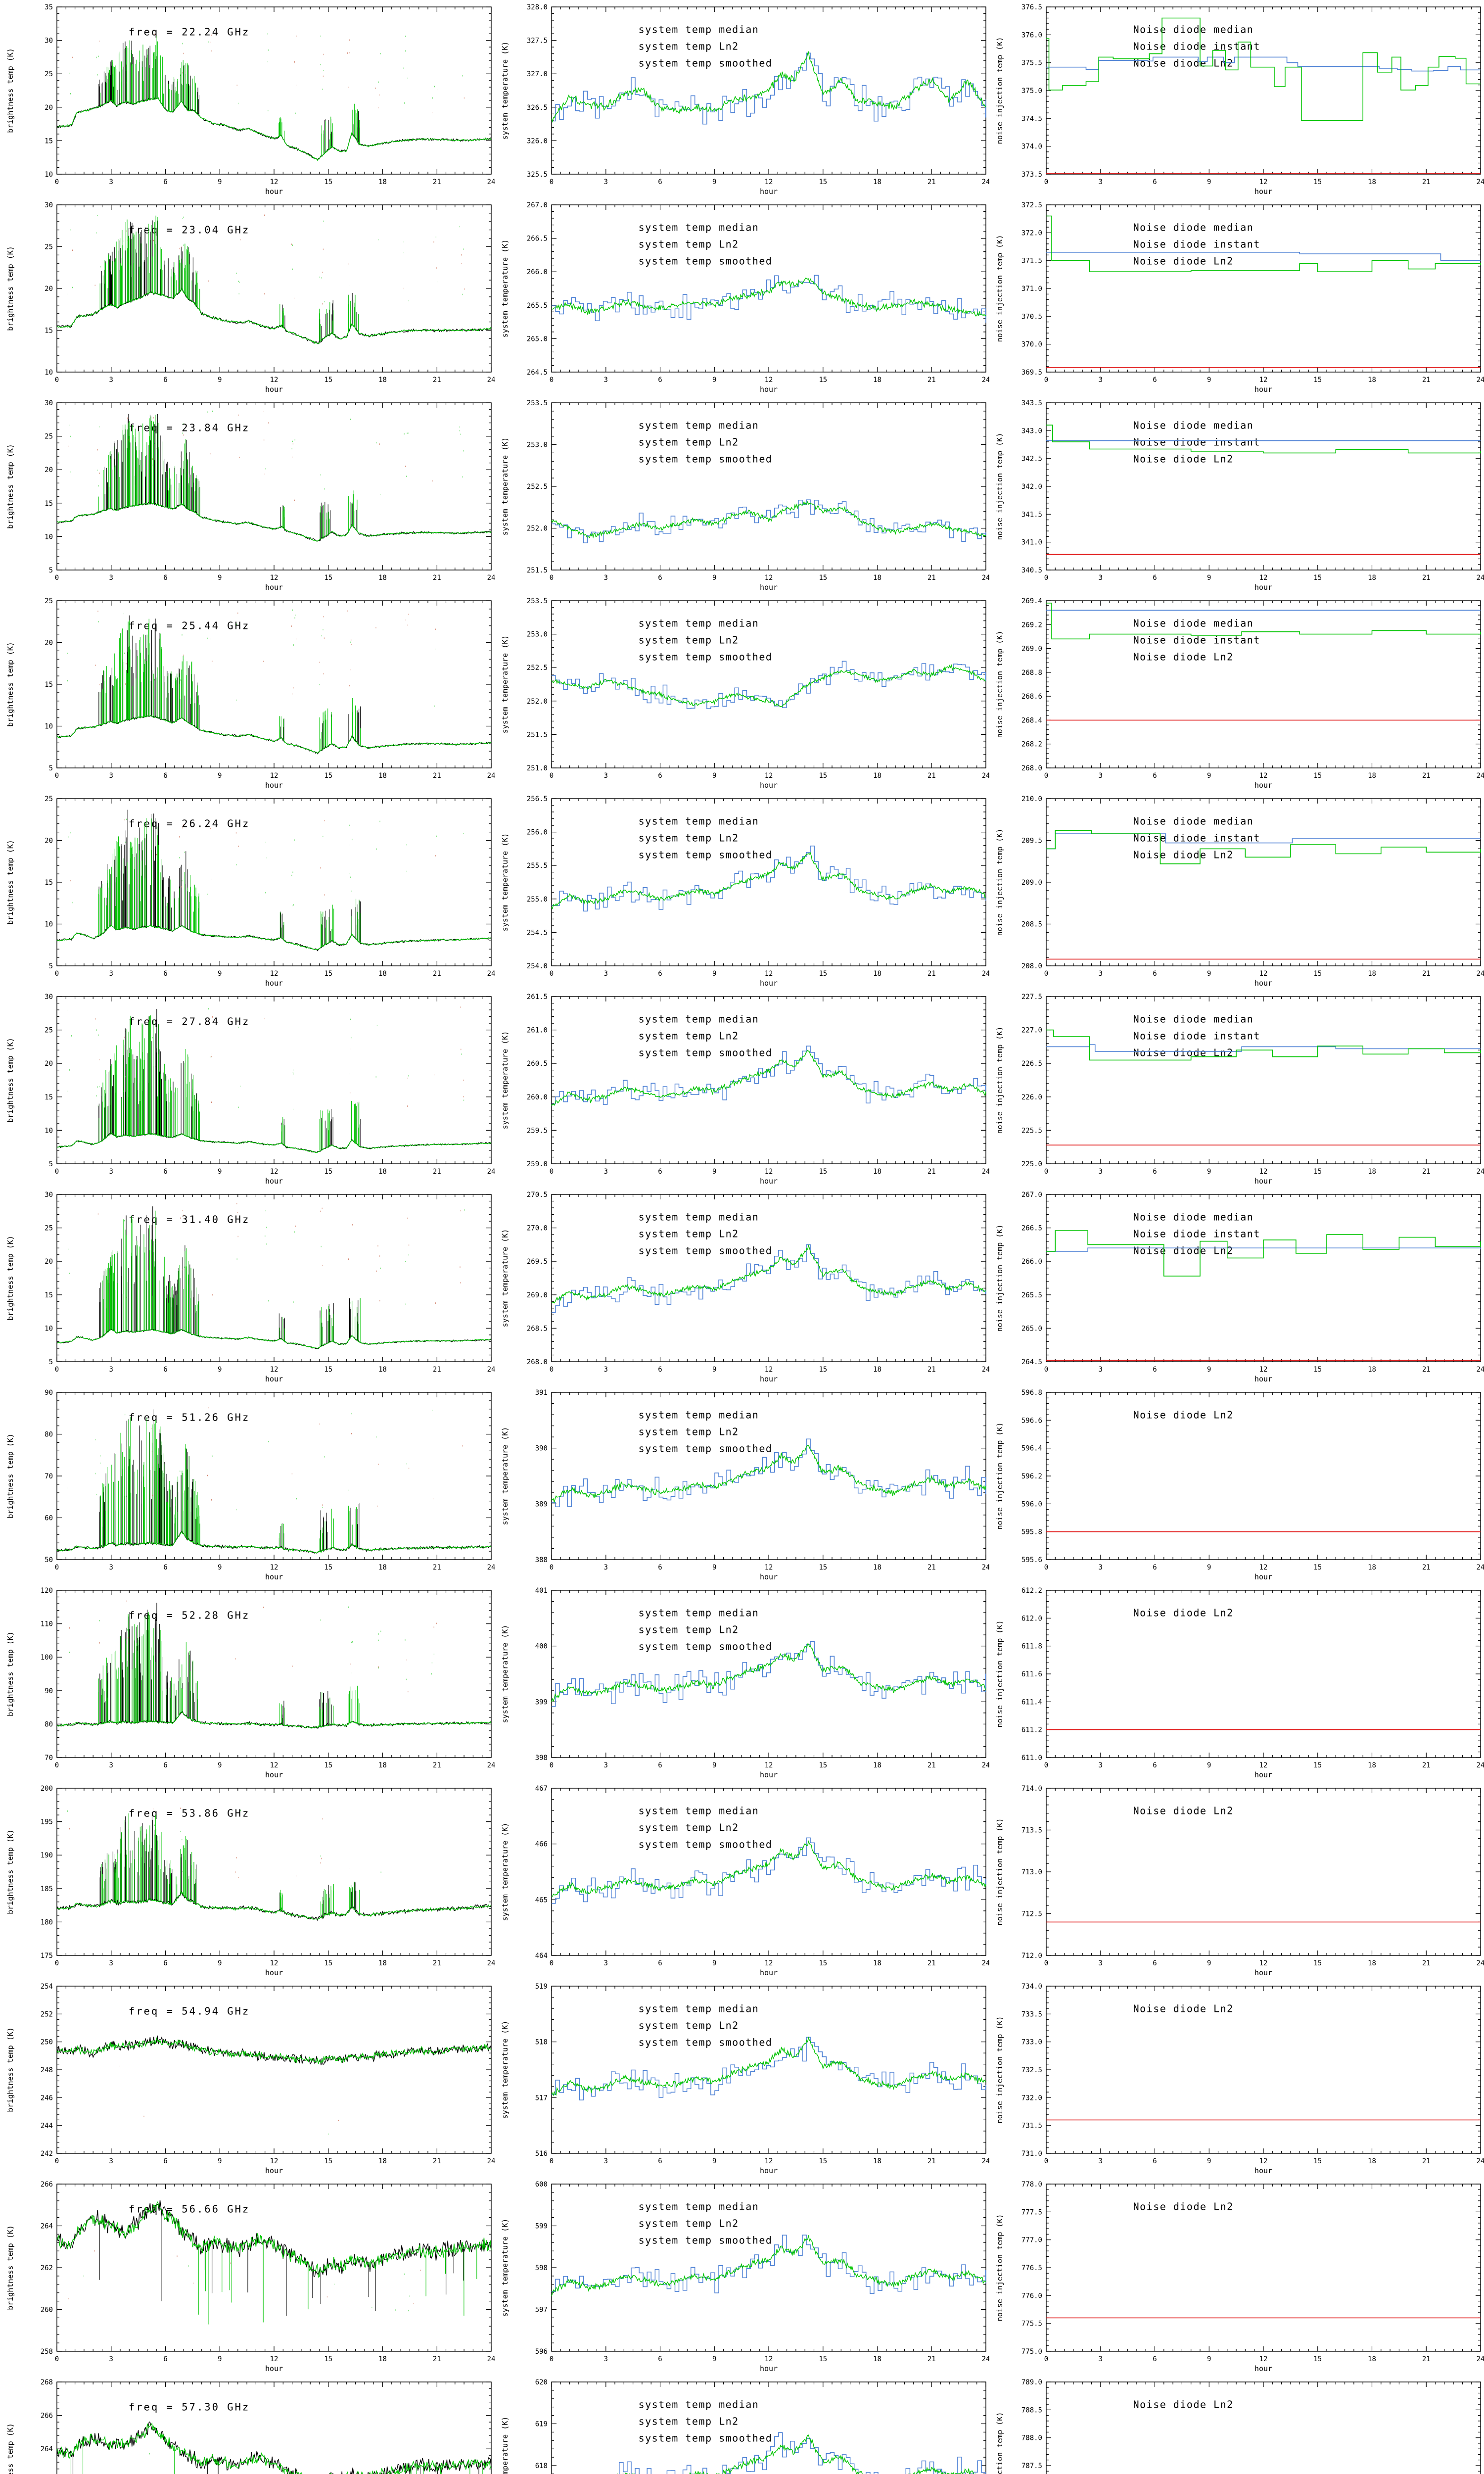 The height and width of the screenshot is (2474, 1484). I want to click on y-tick-label: 259.0, so click(537, 1164).